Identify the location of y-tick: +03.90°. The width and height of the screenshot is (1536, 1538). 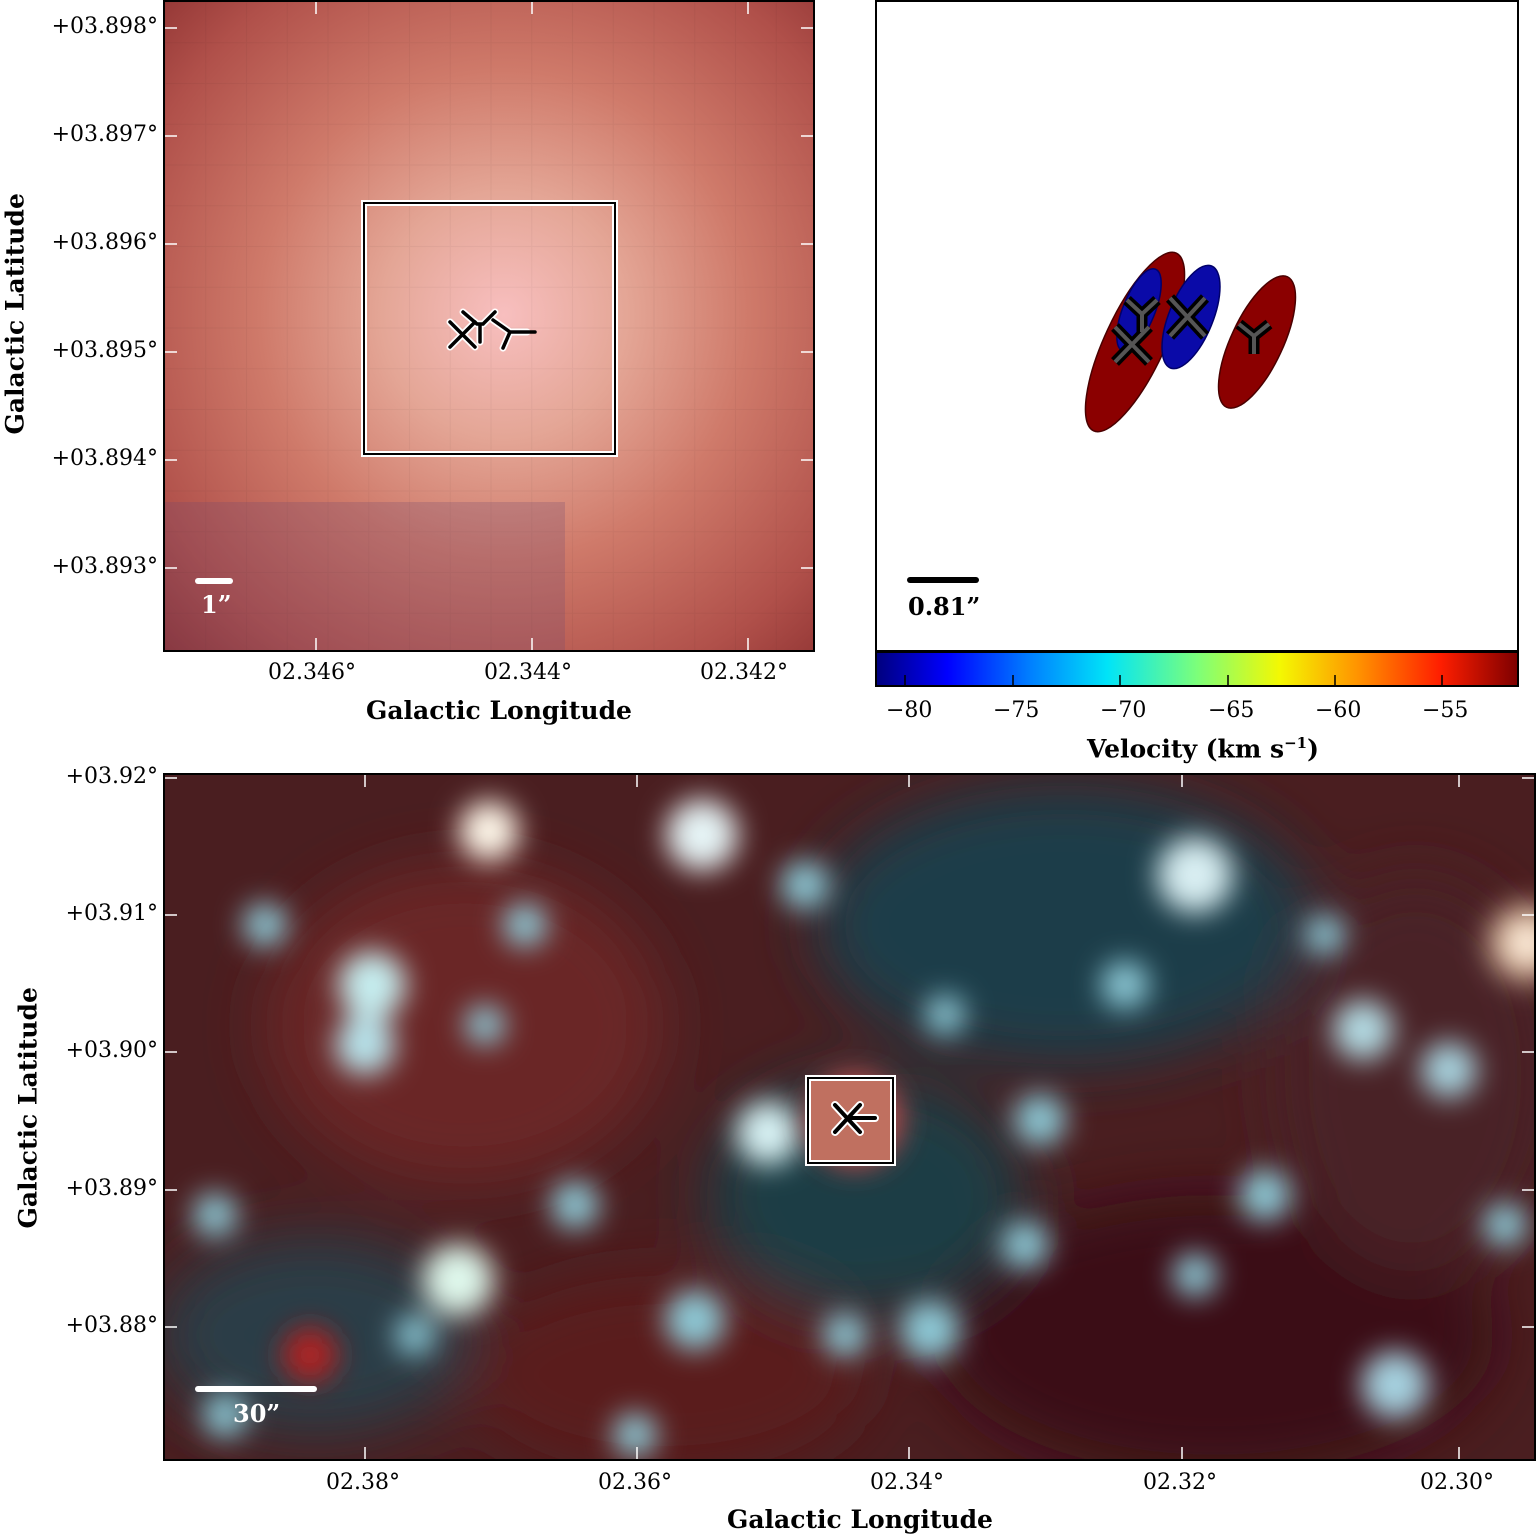
(111, 1050).